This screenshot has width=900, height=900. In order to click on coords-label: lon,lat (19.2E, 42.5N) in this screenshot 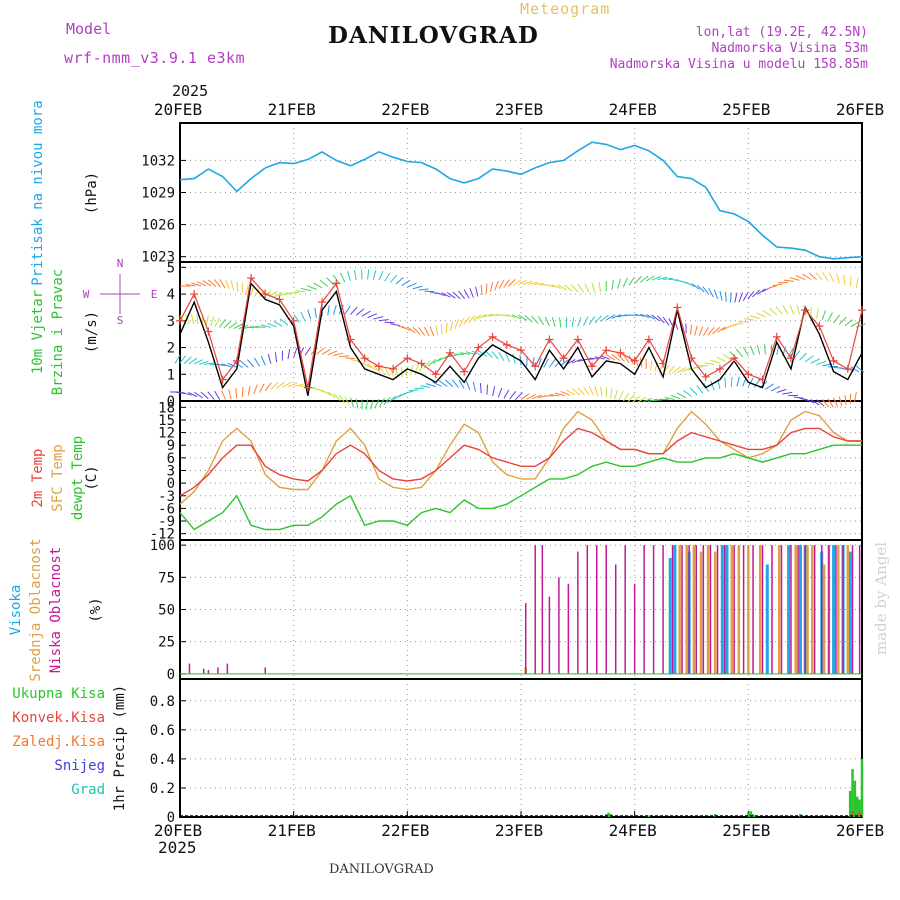, I will do `click(781, 32)`.